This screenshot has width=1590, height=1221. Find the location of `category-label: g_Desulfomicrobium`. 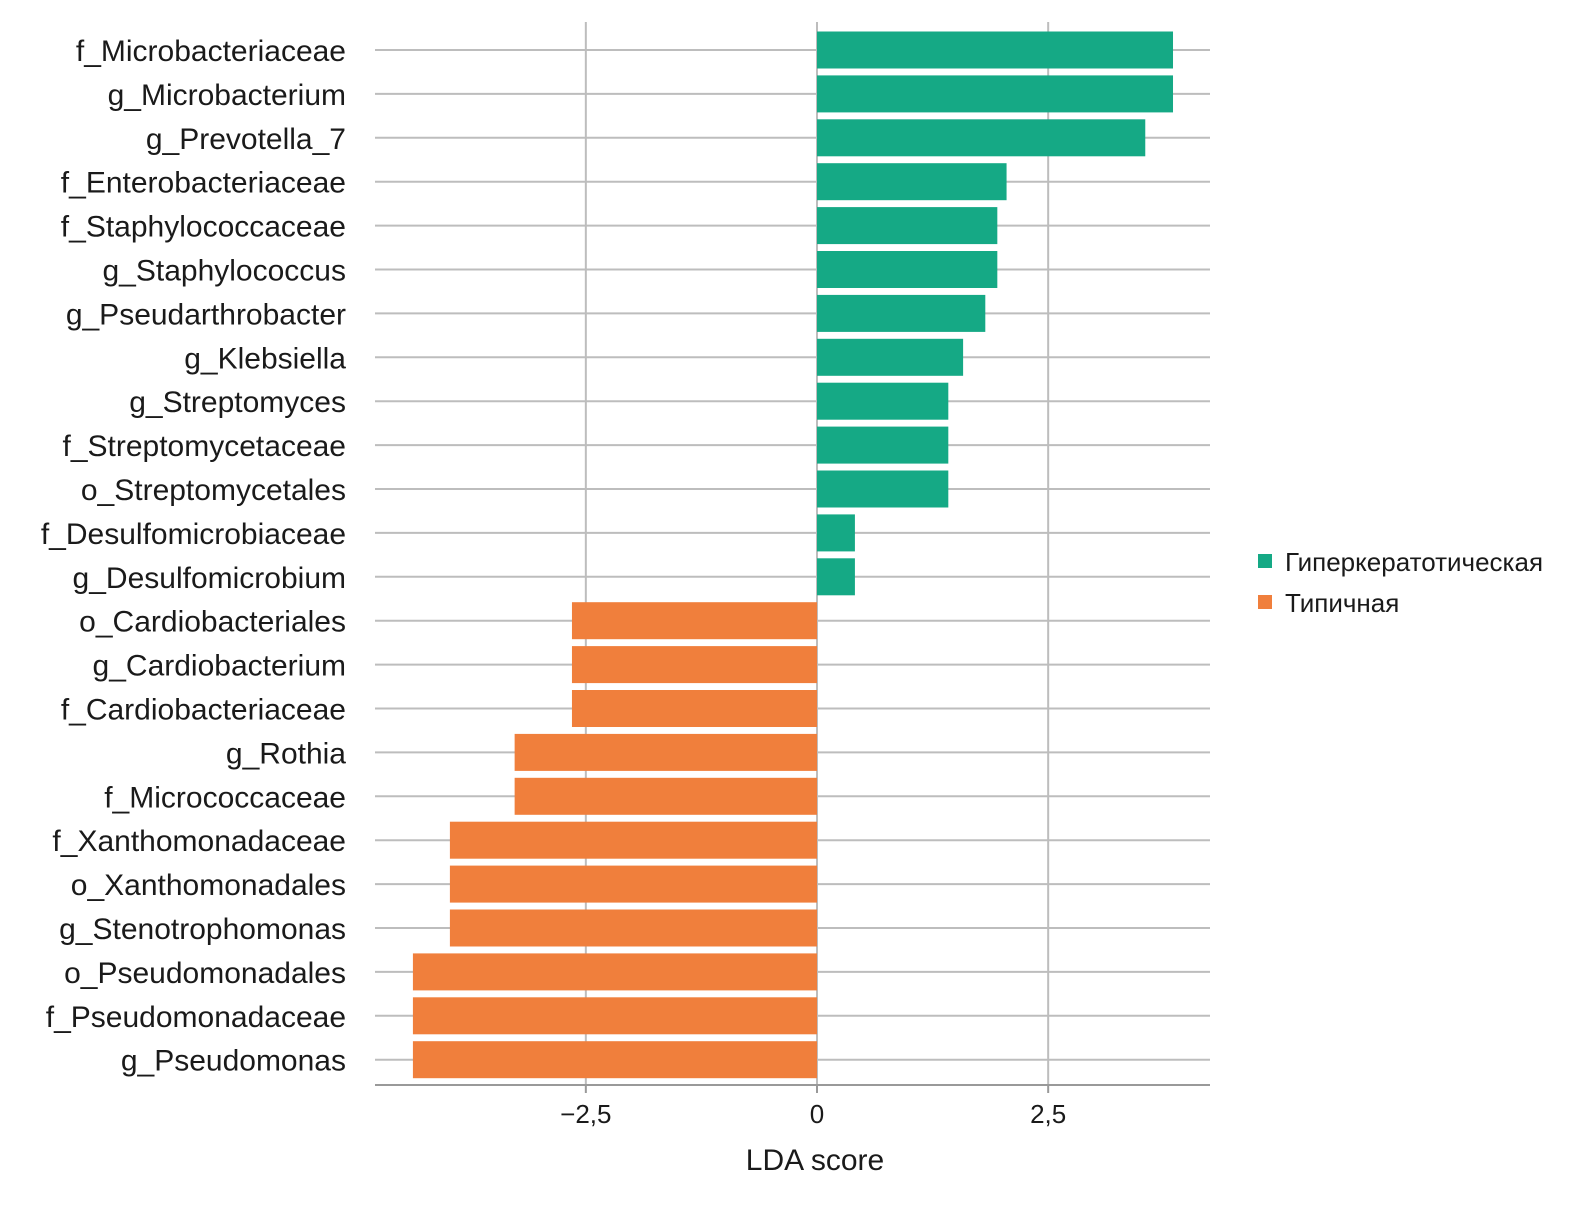

category-label: g_Desulfomicrobium is located at coordinates (209, 578).